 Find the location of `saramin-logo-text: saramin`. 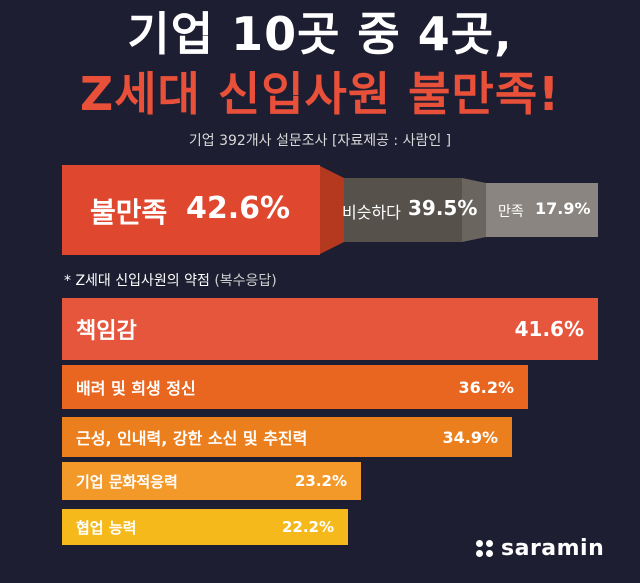

saramin-logo-text: saramin is located at coordinates (553, 548).